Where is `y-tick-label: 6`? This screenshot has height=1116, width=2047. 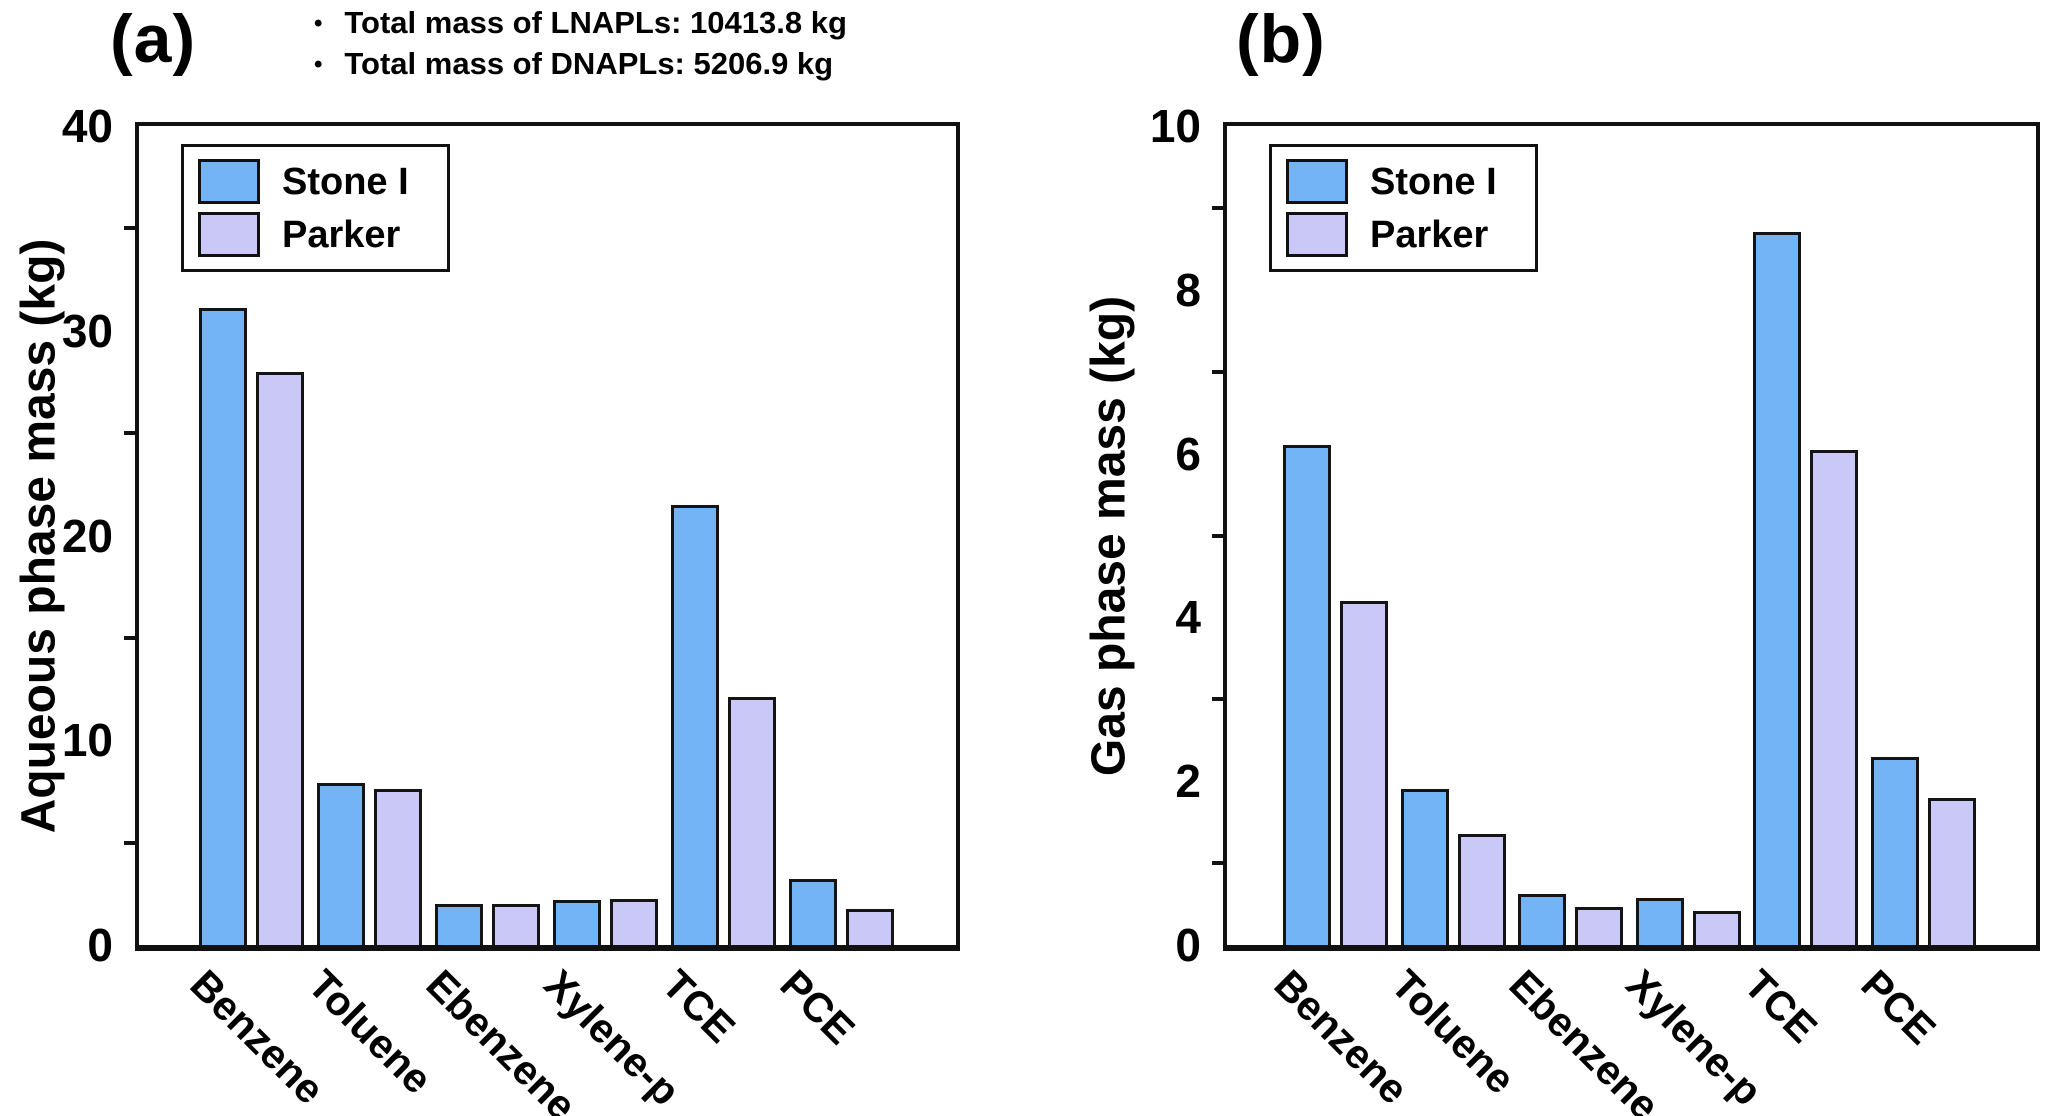
y-tick-label: 6 is located at coordinates (1188, 453).